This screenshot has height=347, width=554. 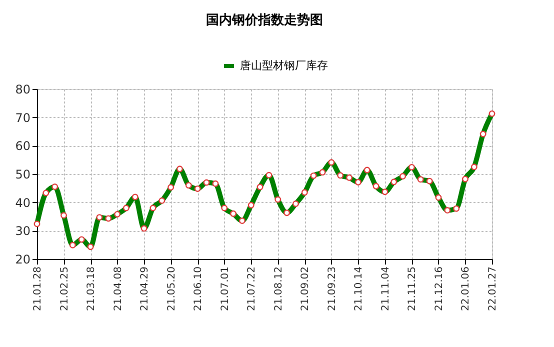 What do you see at coordinates (252, 289) in the screenshot?
I see `x-tick-label: 21.07.22` at bounding box center [252, 289].